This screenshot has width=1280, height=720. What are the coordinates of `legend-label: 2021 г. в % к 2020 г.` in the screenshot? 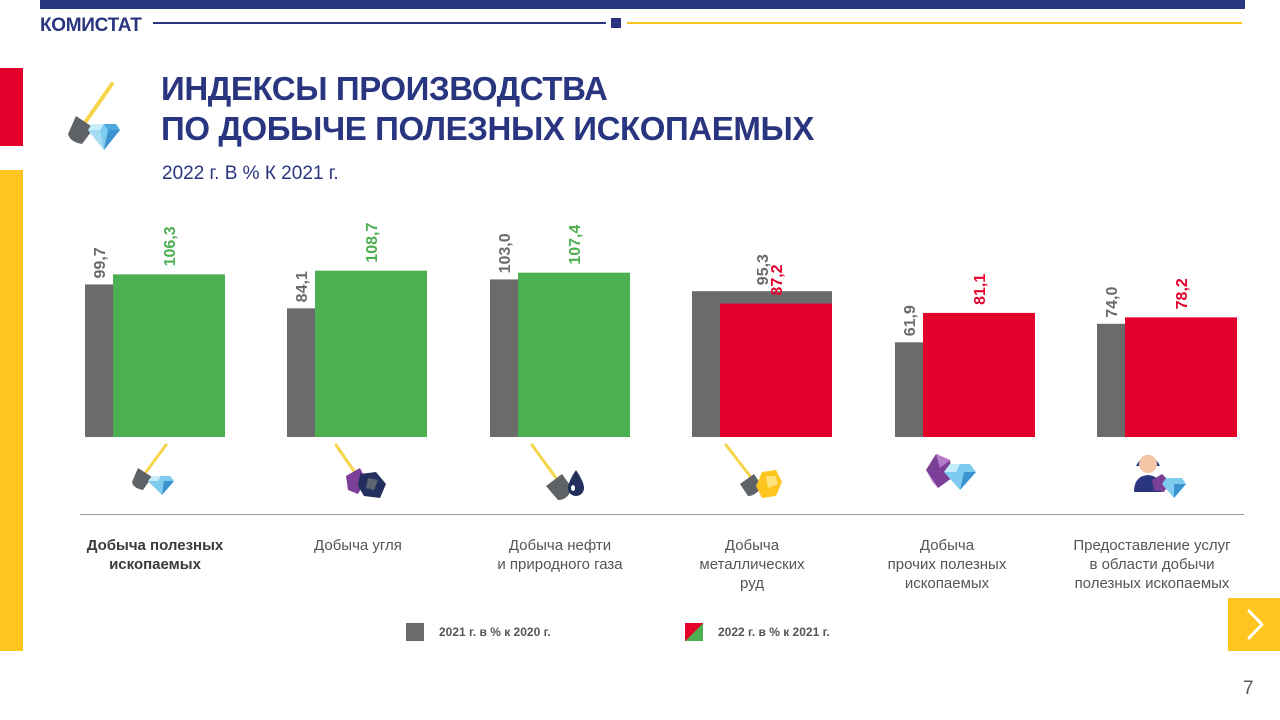 It's located at (495, 632).